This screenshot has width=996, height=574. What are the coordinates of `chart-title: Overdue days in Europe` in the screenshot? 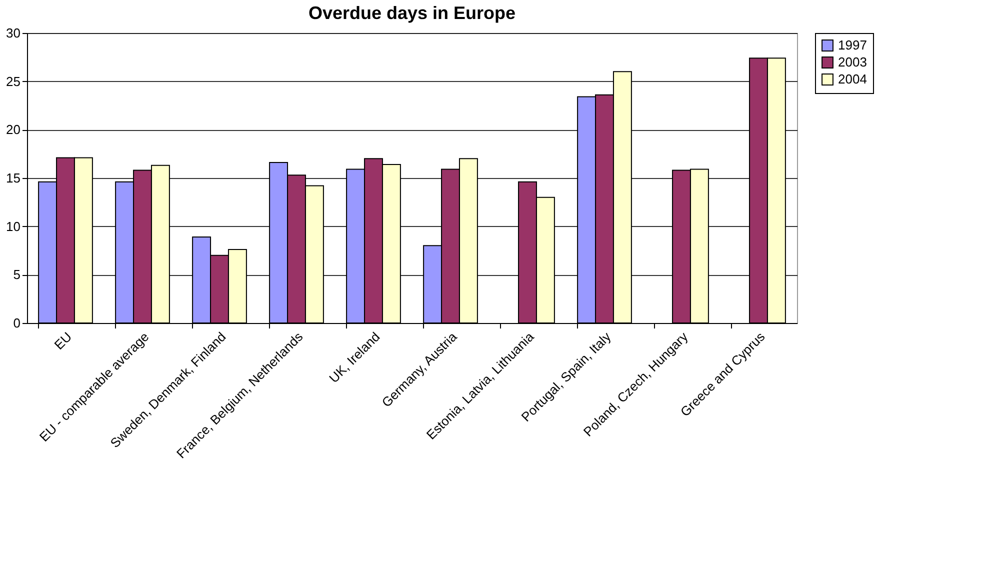 It's located at (412, 13).